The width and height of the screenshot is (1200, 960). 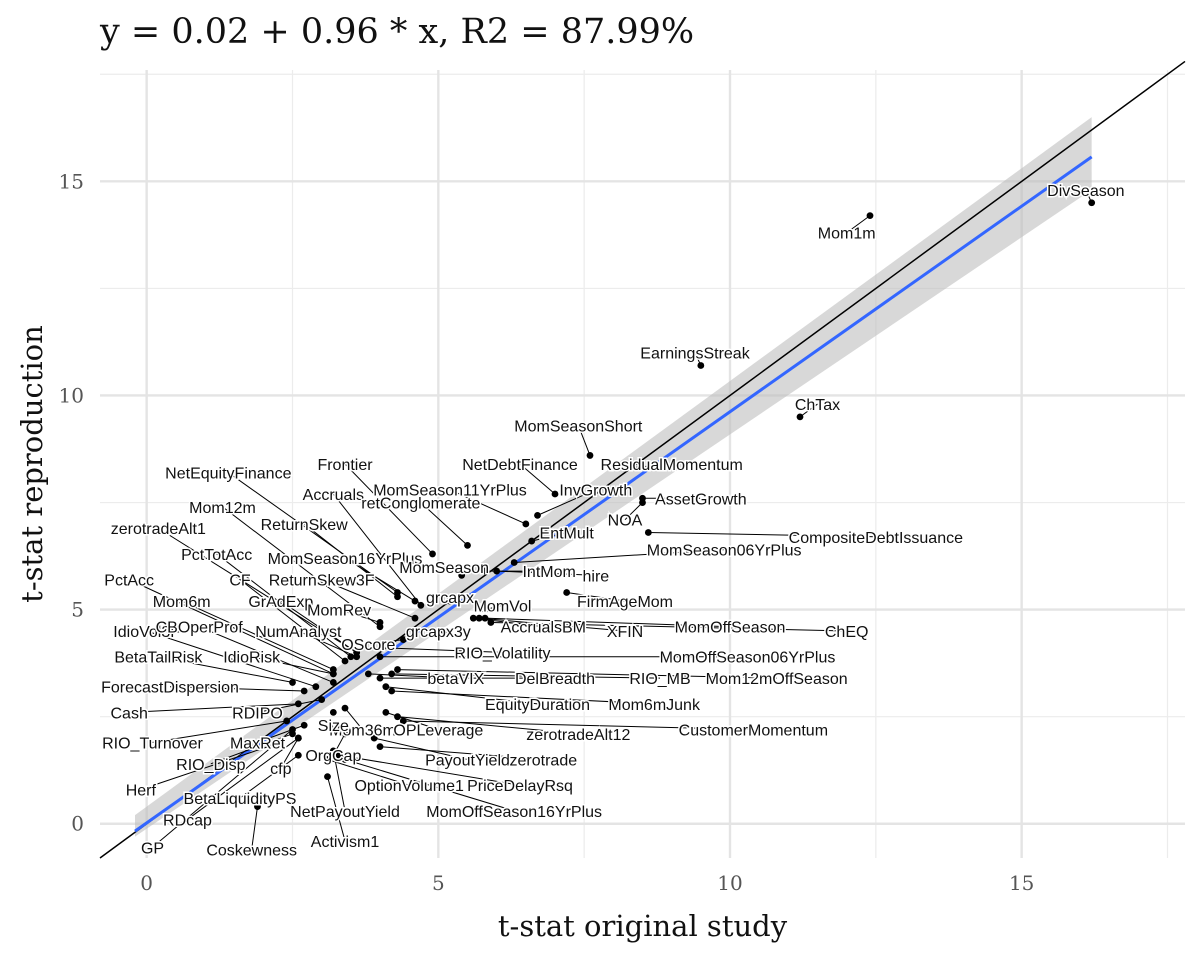 I want to click on point-label: PctTotAcc, so click(x=216, y=555).